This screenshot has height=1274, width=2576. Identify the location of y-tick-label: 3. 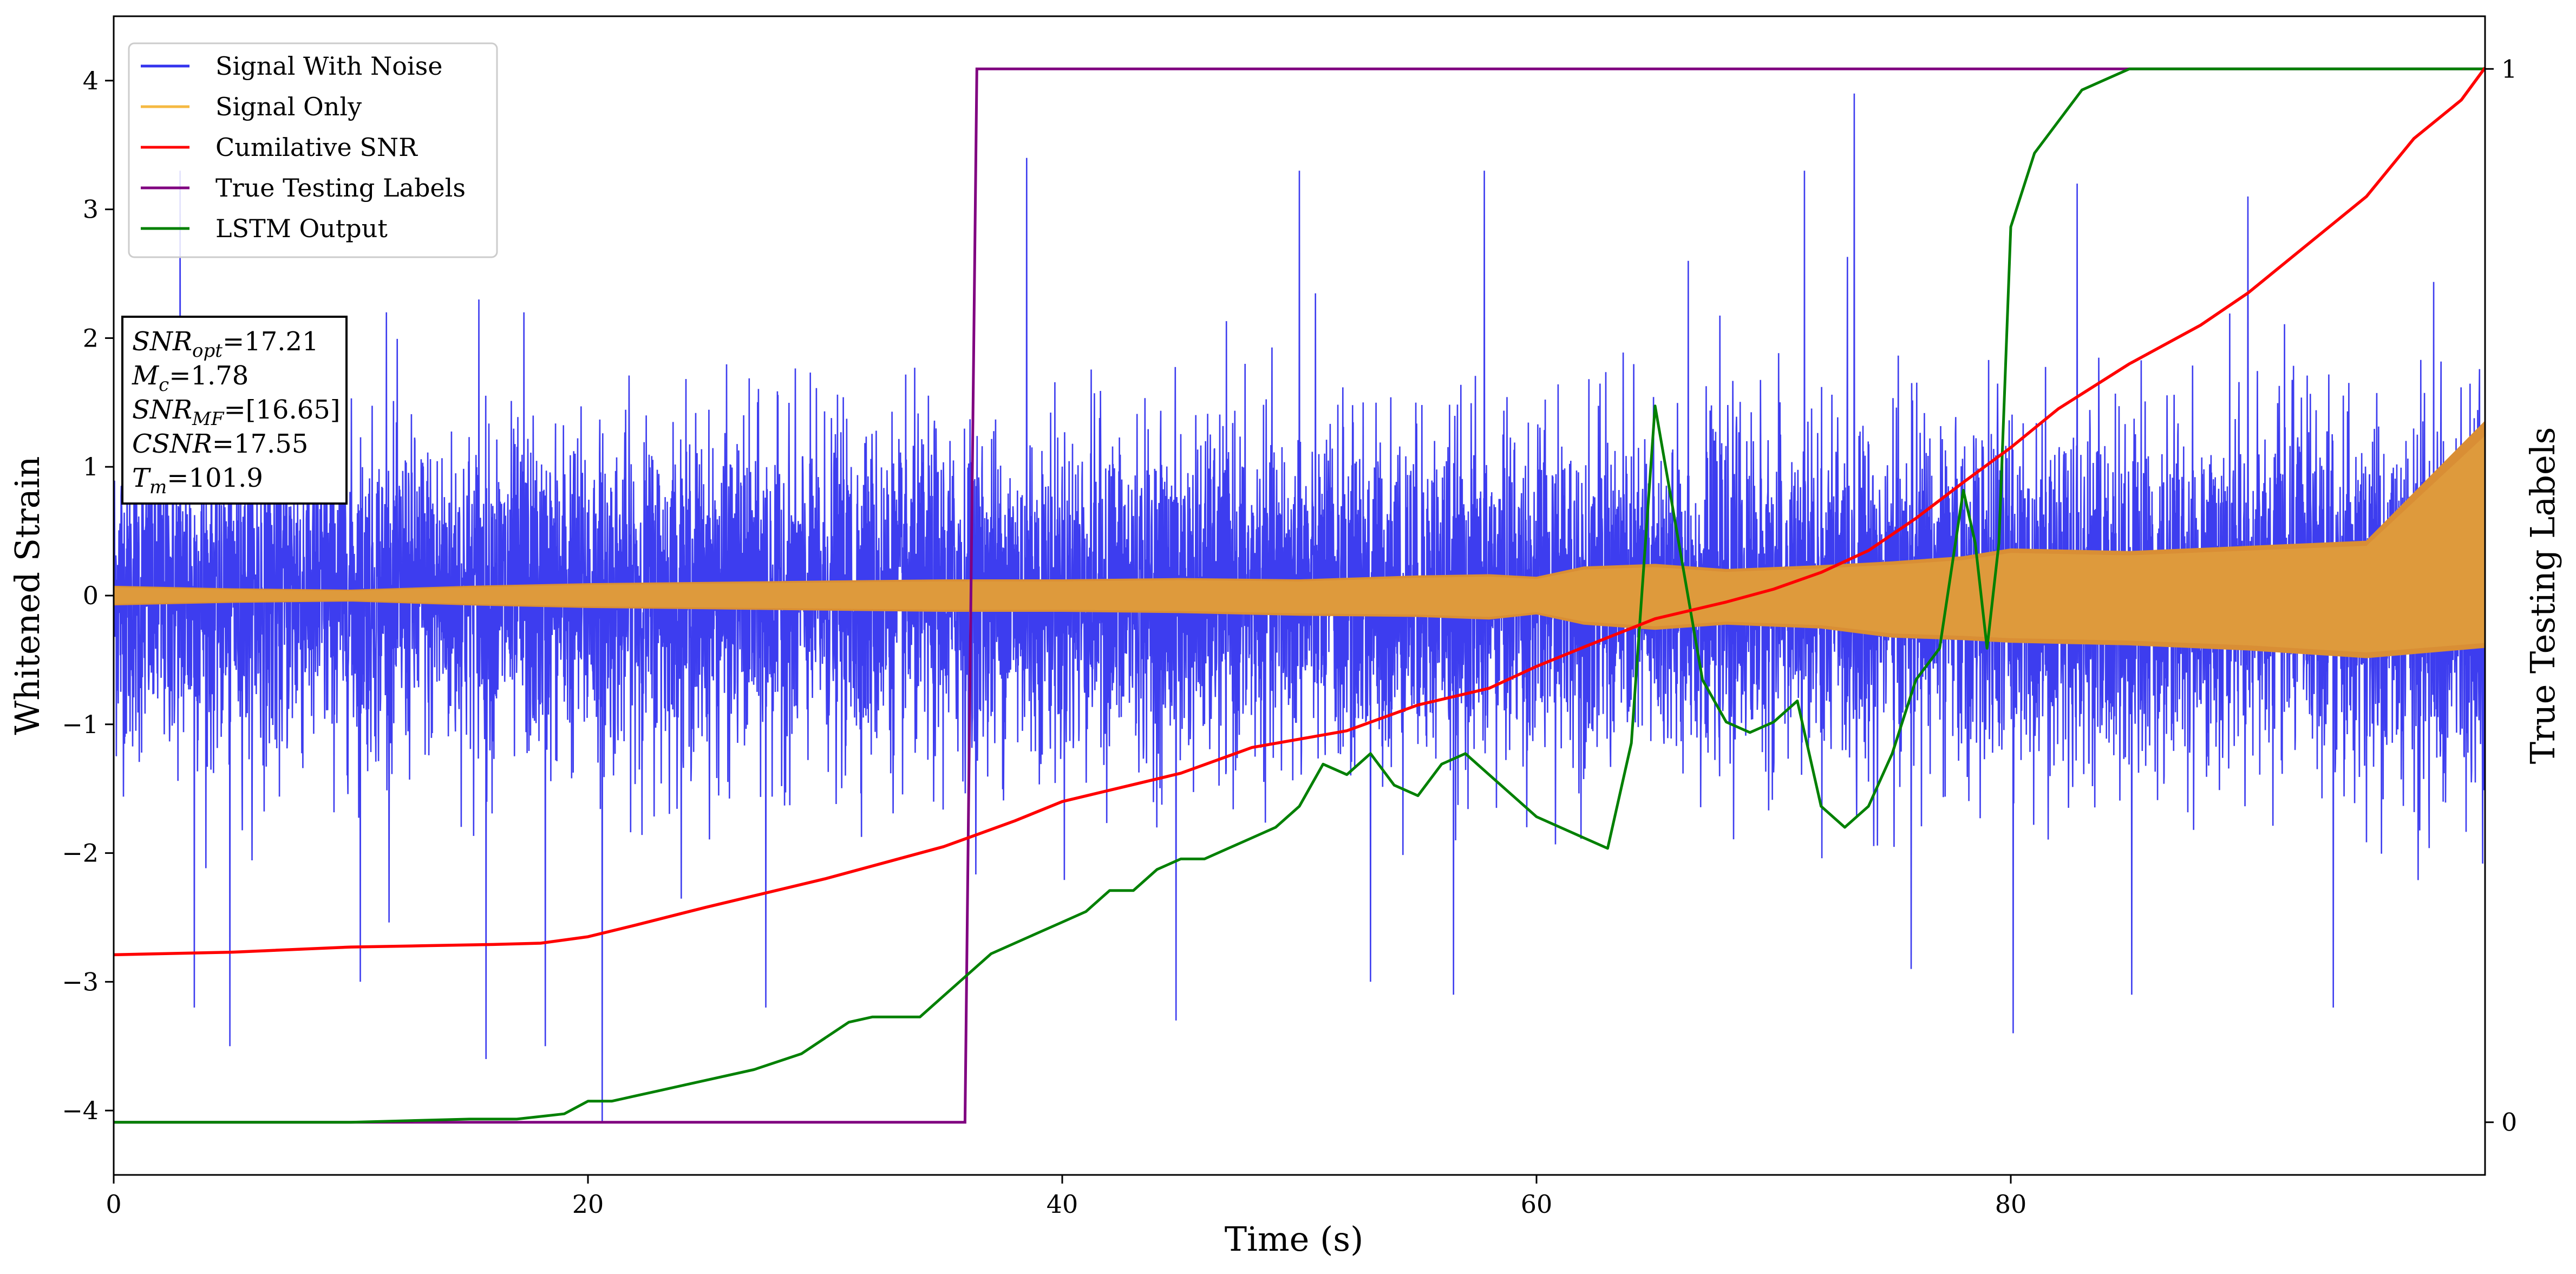
(91, 209).